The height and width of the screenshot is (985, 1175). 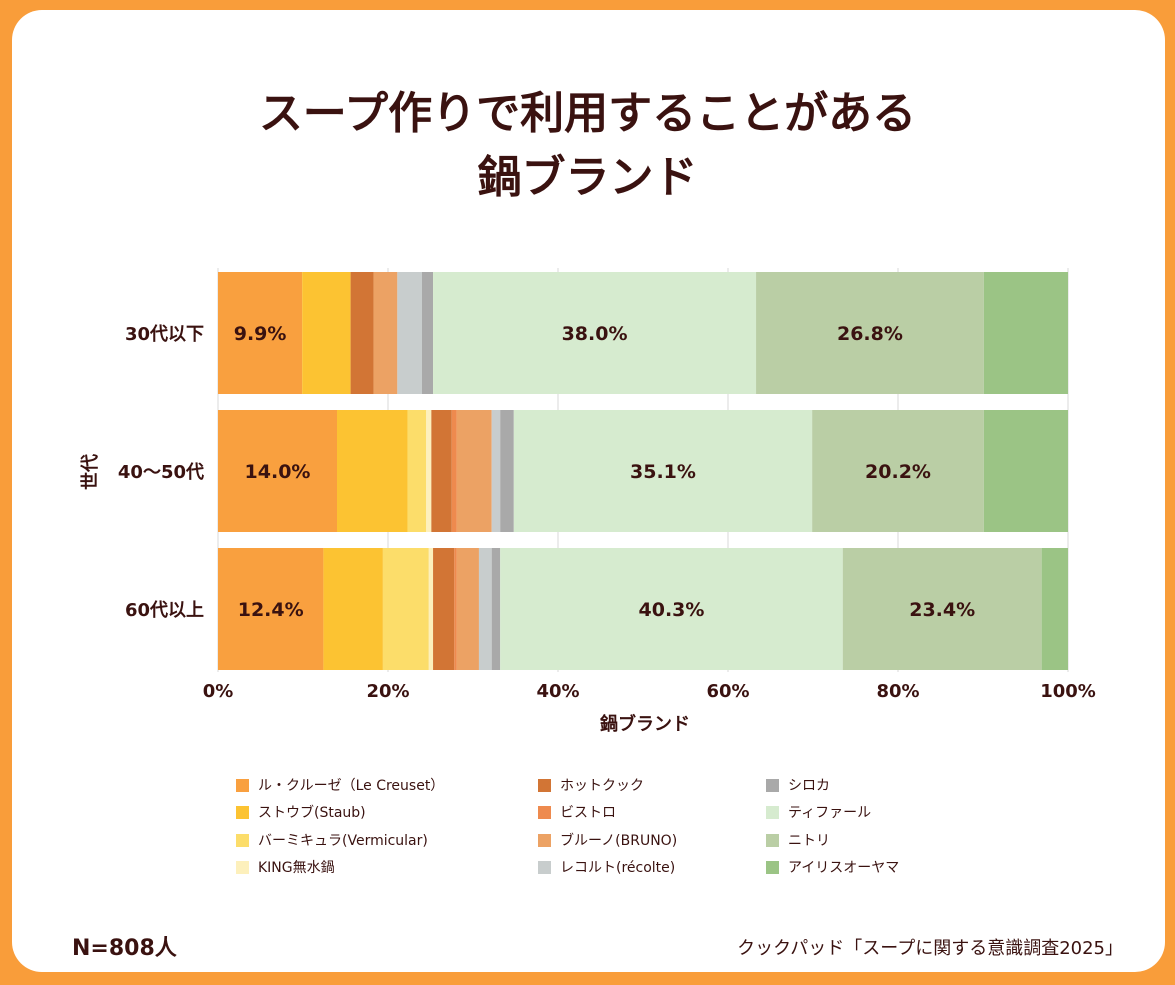 What do you see at coordinates (809, 786) in the screenshot?
I see `legend-label: シロカ` at bounding box center [809, 786].